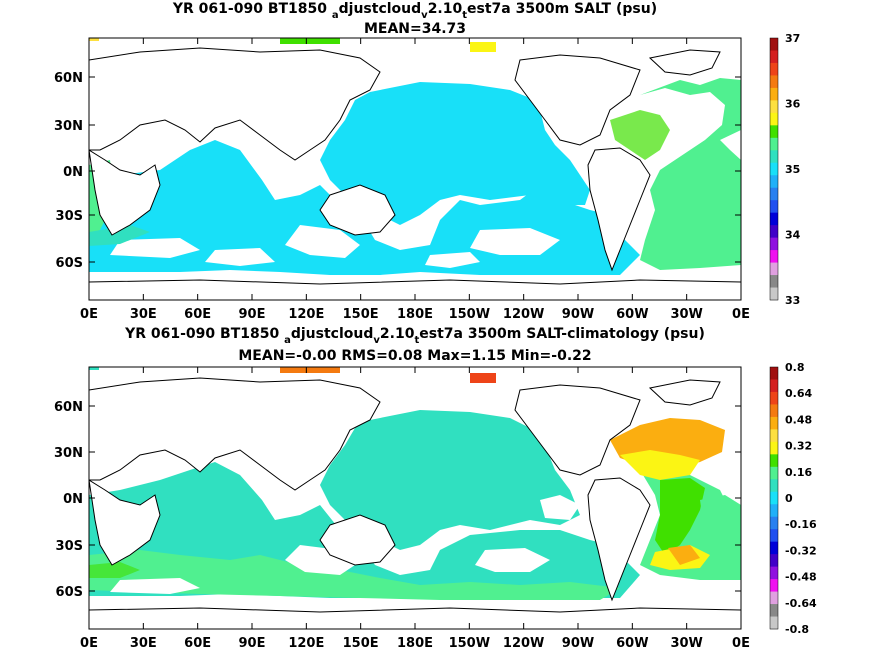  Describe the element at coordinates (798, 393) in the screenshot. I see `colorbar-label: 0.64` at that location.